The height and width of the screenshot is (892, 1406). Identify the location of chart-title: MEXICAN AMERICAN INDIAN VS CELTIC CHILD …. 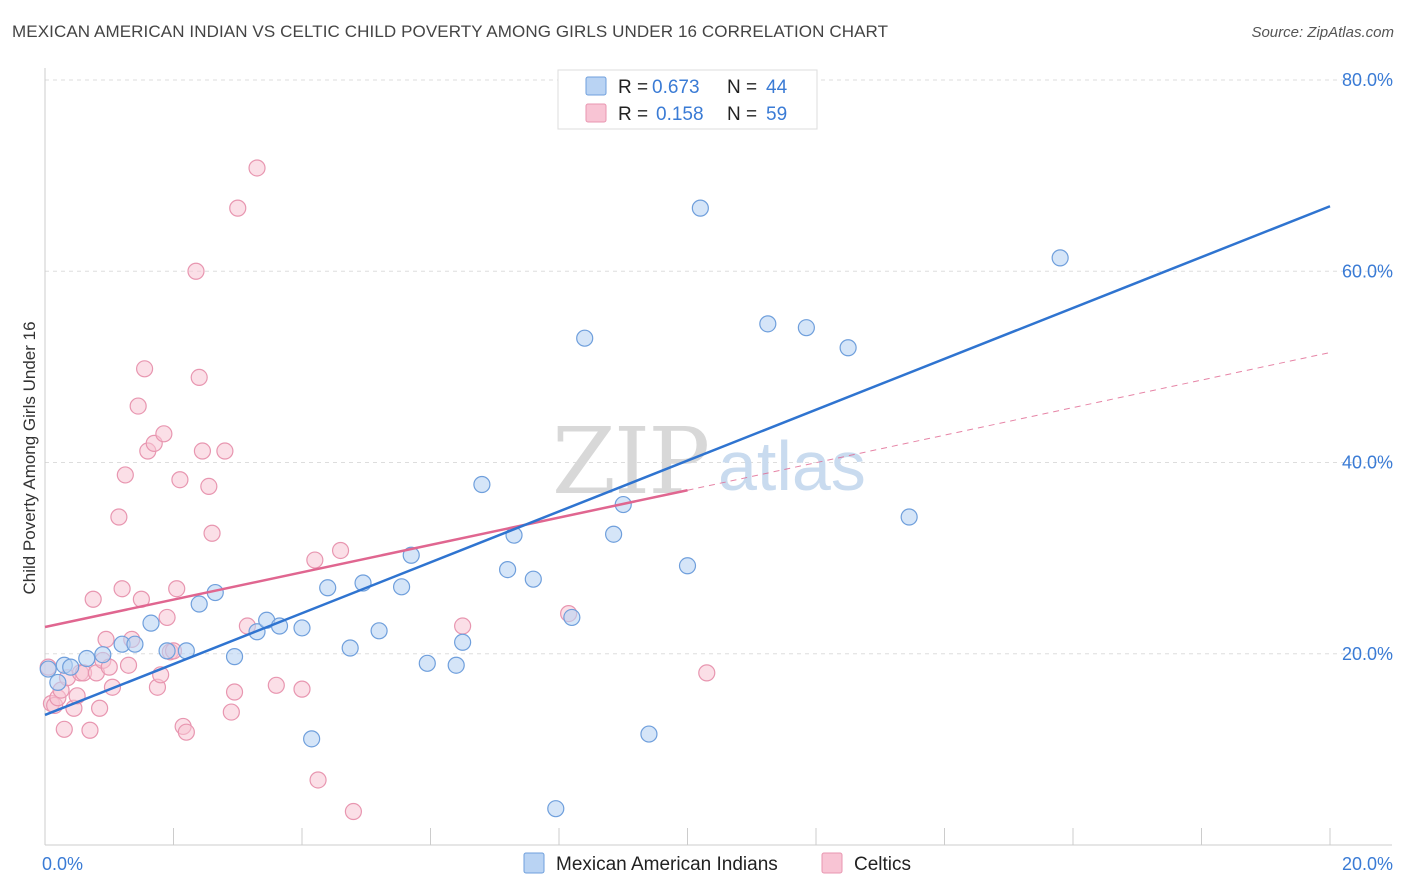
(450, 31).